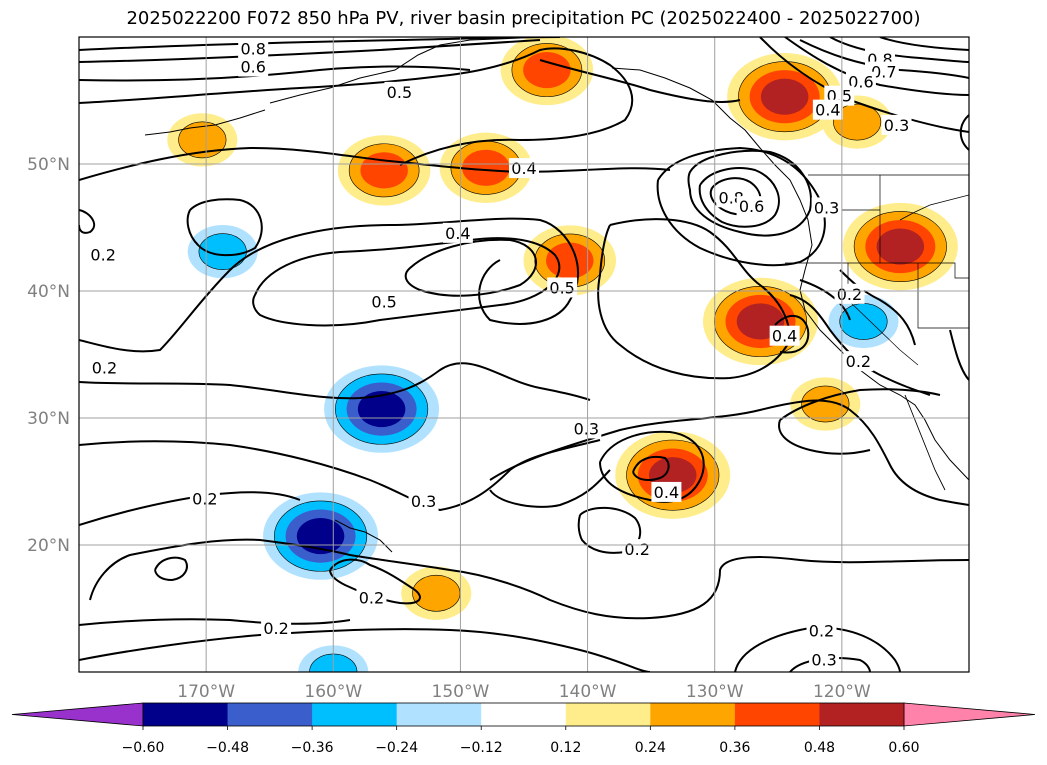 Image resolution: width=1047 pixels, height=765 pixels. I want to click on colorbar-tick-label: −0.60, so click(143, 748).